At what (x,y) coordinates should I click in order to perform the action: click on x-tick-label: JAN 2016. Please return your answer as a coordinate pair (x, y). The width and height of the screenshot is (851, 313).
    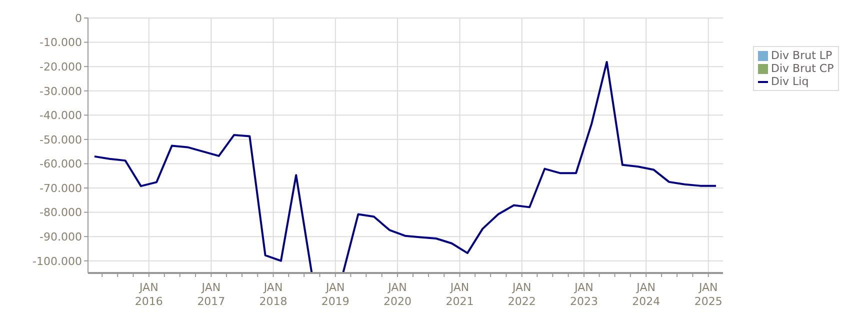
    Looking at the image, I should click on (148, 294).